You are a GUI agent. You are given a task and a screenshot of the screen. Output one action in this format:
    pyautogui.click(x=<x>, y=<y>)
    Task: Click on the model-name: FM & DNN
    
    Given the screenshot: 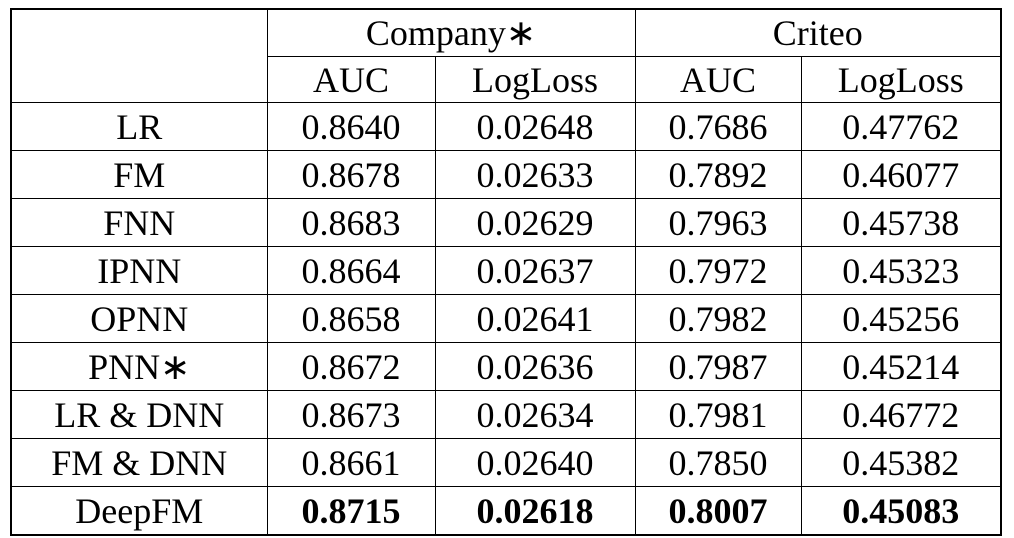 What is the action you would take?
    pyautogui.click(x=139, y=462)
    